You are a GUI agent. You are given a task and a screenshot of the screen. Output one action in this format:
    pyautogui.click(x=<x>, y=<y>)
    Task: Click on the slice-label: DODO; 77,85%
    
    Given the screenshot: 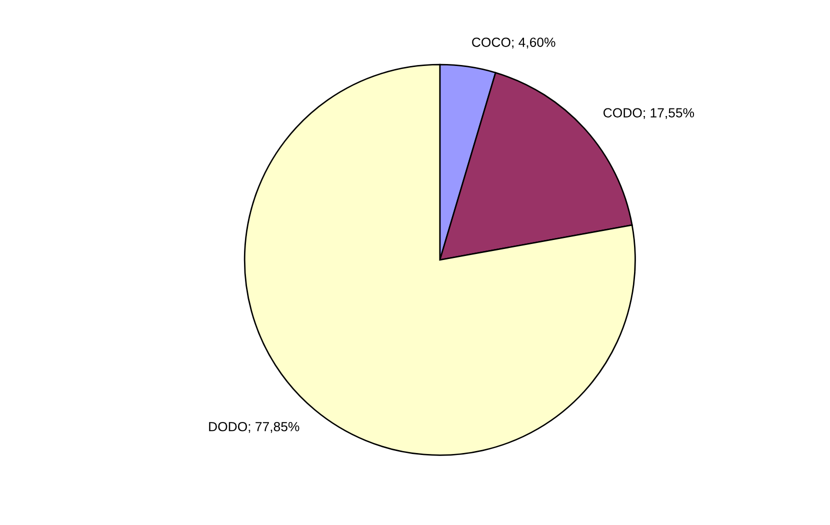 What is the action you would take?
    pyautogui.click(x=254, y=427)
    